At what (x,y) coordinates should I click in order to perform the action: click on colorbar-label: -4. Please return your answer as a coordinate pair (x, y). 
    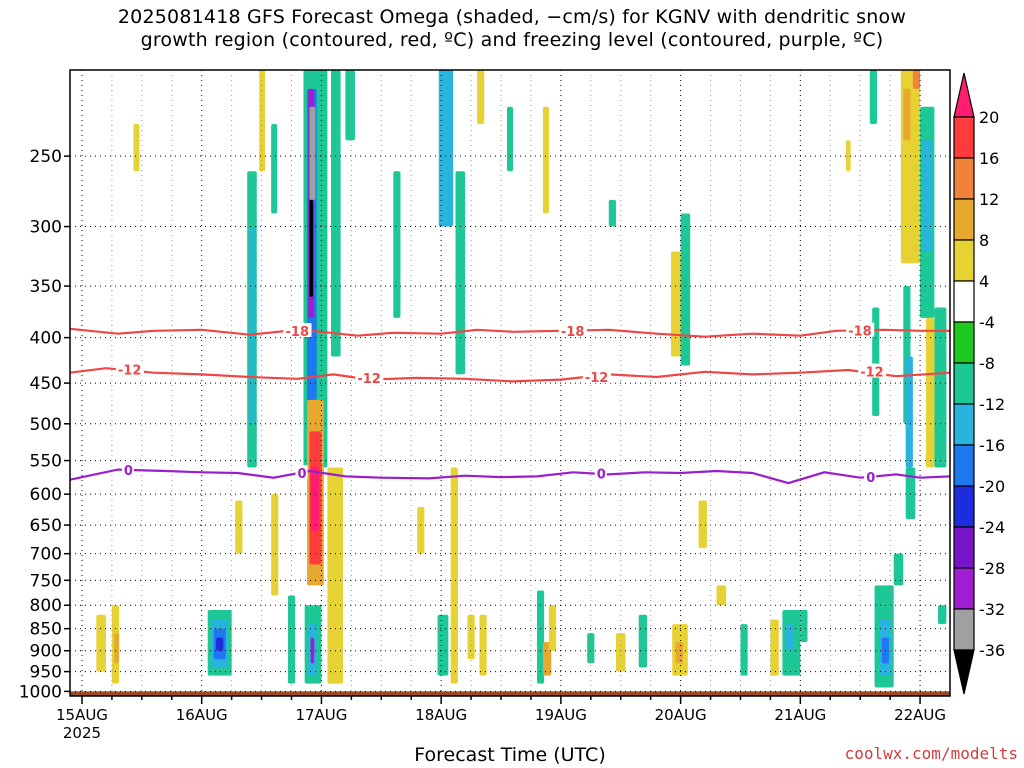
    Looking at the image, I should click on (987, 322).